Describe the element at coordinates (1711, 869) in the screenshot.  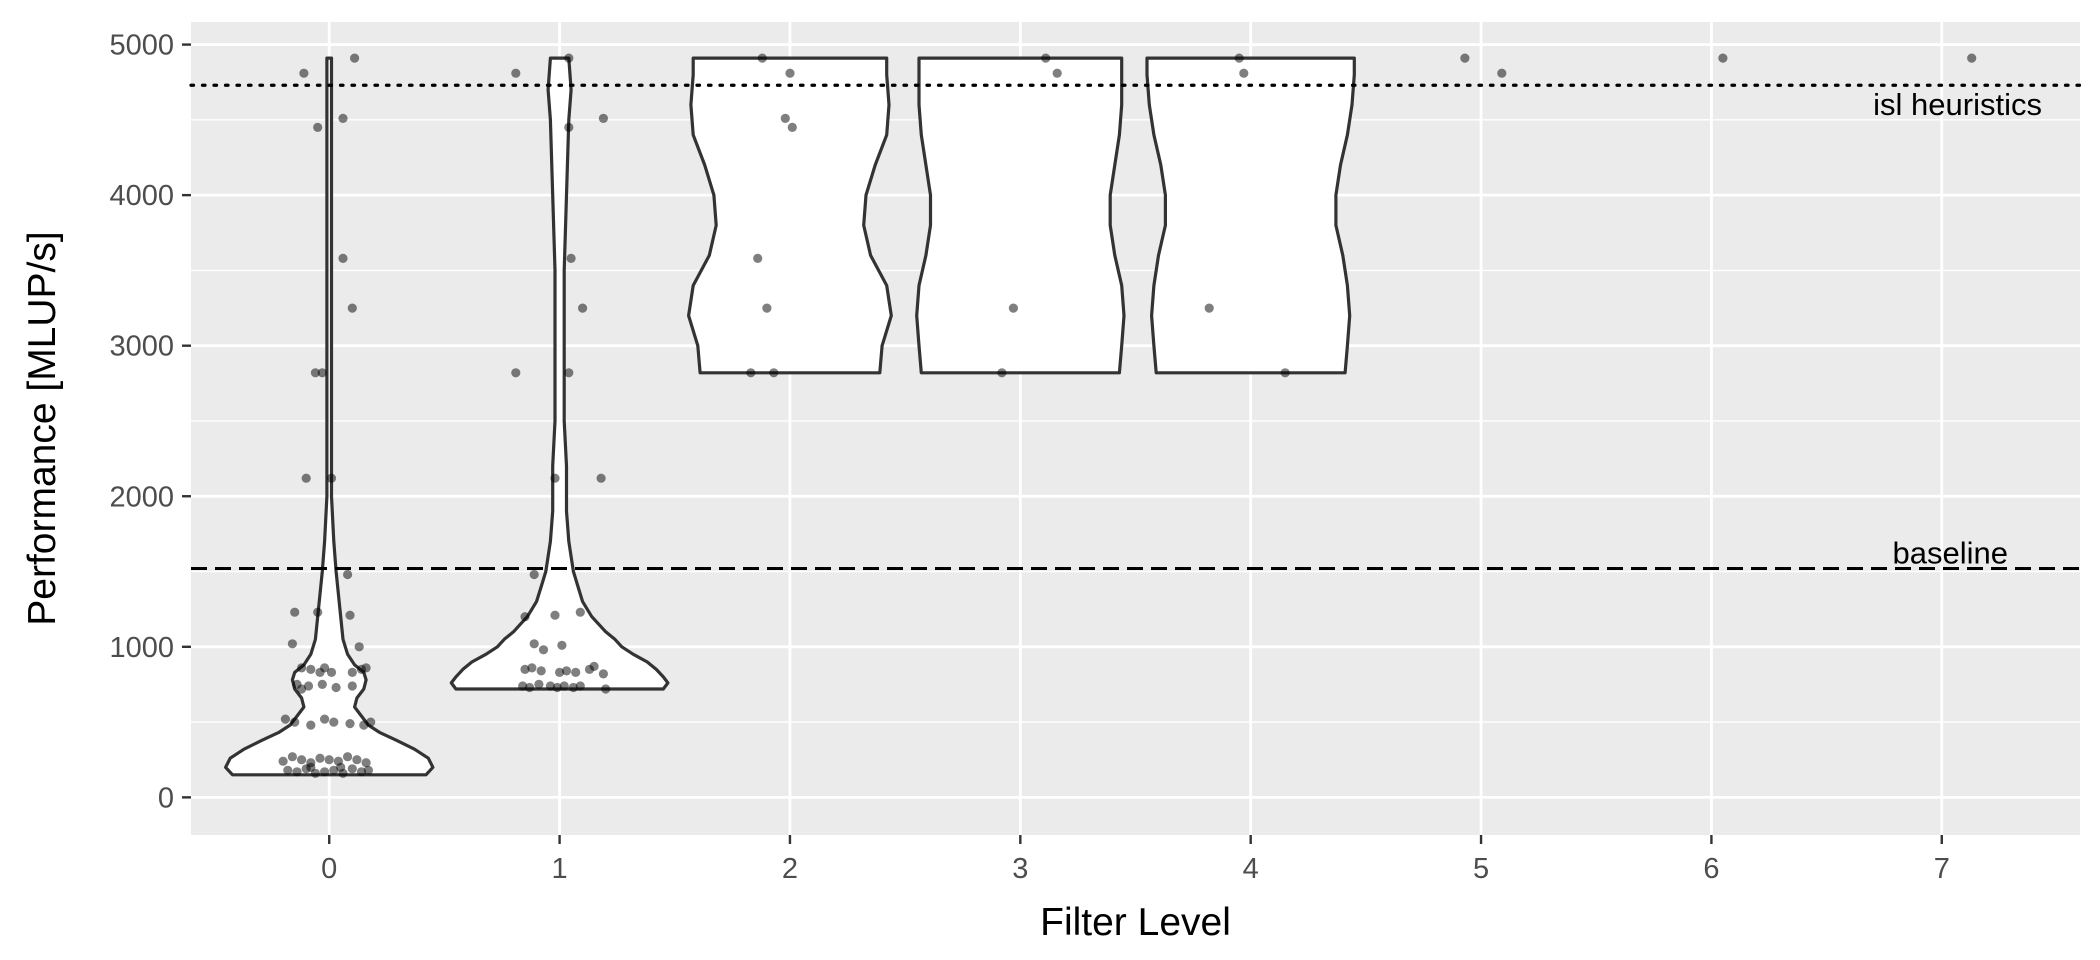
I see `x-tick-label: 6` at that location.